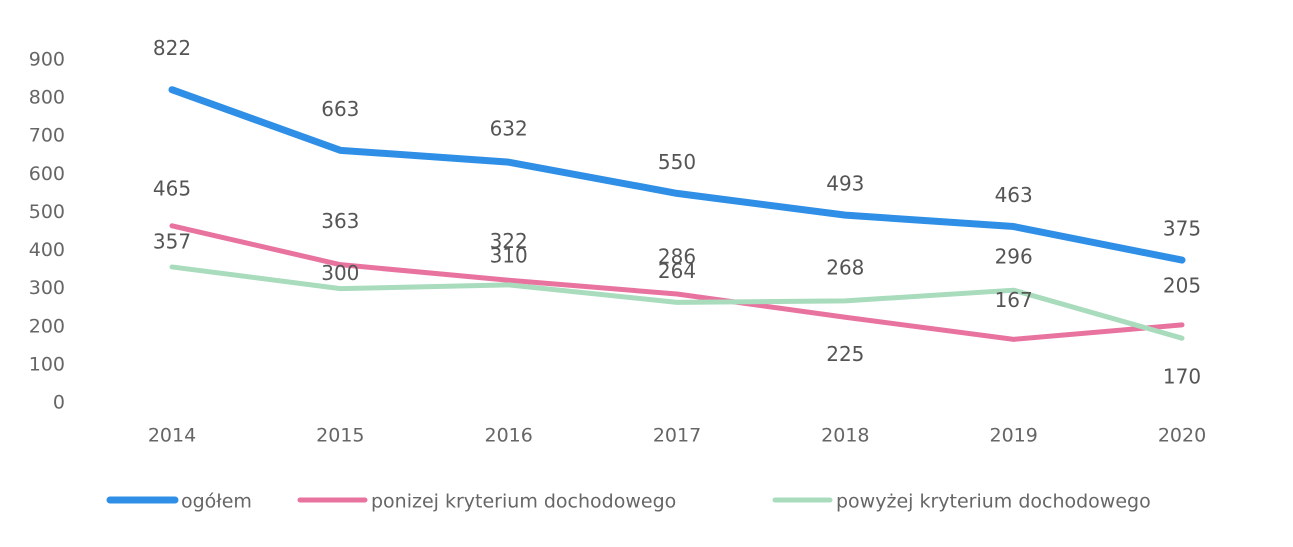  What do you see at coordinates (172, 436) in the screenshot?
I see `x-tick-label: 2014` at bounding box center [172, 436].